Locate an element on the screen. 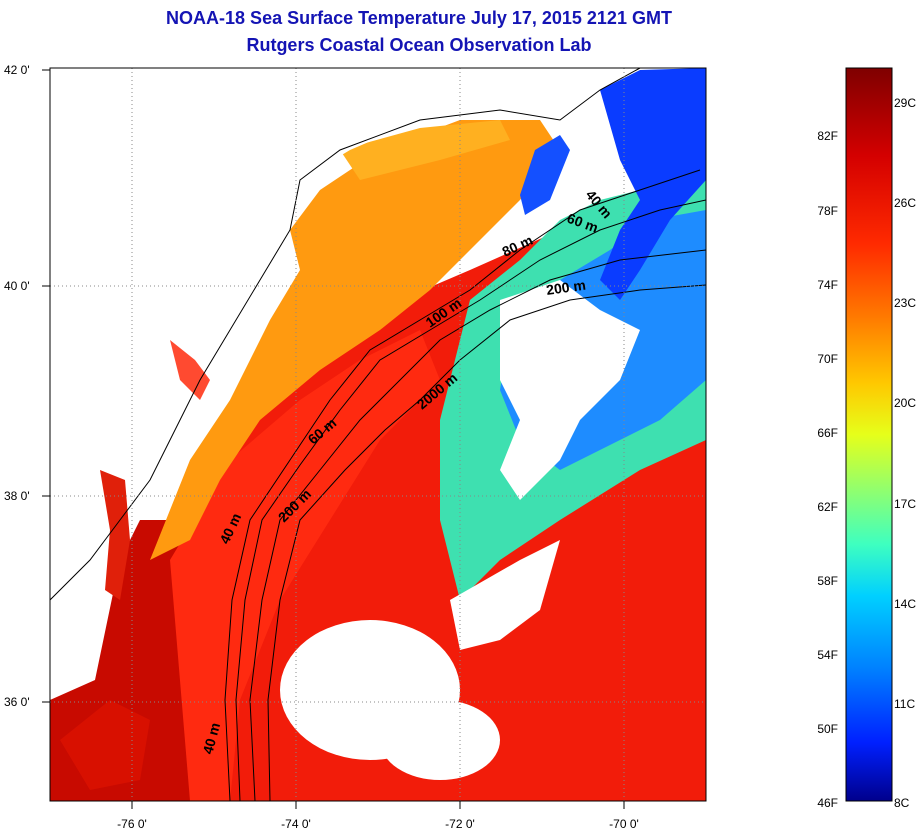  cold-filament is located at coordinates (545, 175).